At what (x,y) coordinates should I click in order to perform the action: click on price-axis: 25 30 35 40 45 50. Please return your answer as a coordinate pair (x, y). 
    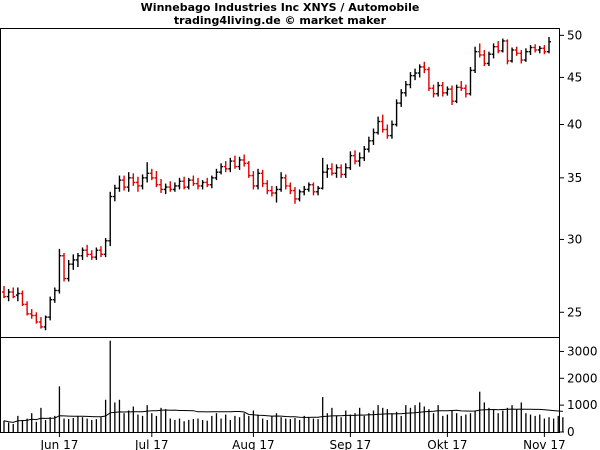
    Looking at the image, I should click on (570, 173).